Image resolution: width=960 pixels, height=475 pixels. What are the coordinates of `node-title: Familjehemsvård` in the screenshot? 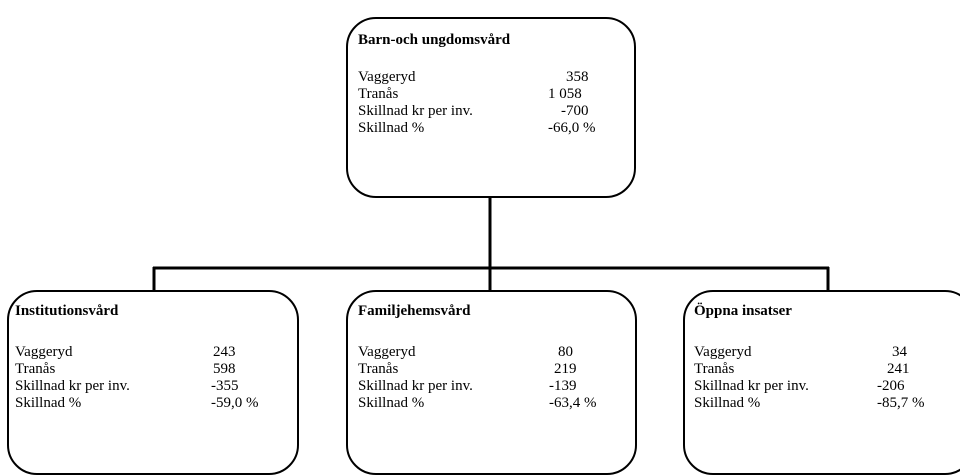 It's located at (414, 311).